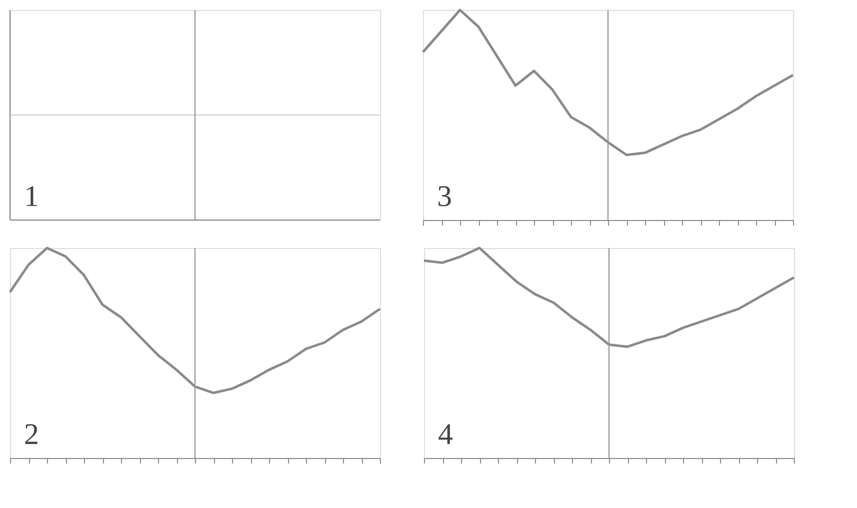 This screenshot has height=508, width=857. What do you see at coordinates (31, 434) in the screenshot?
I see `annotation: 2` at bounding box center [31, 434].